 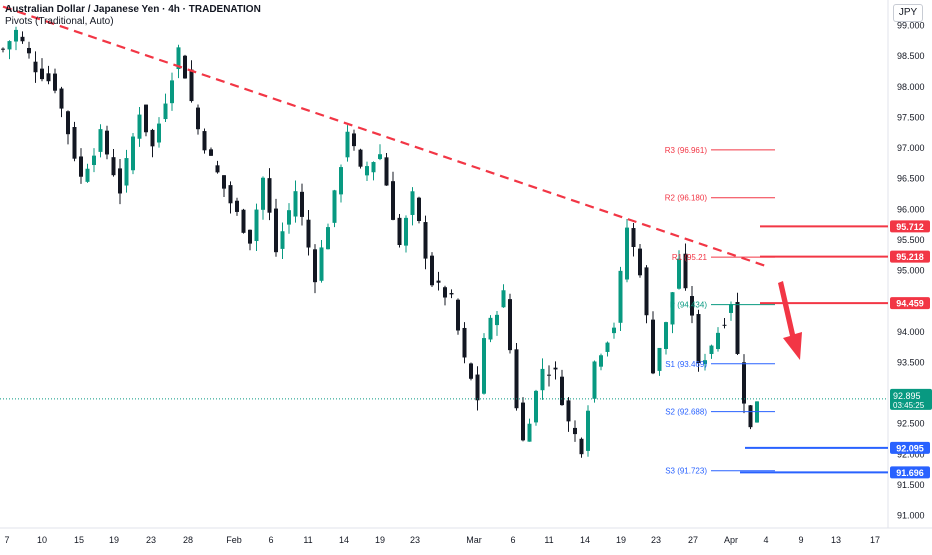 What do you see at coordinates (686, 471) in the screenshot?
I see `pivot-label-s3: S3 (91.723)` at bounding box center [686, 471].